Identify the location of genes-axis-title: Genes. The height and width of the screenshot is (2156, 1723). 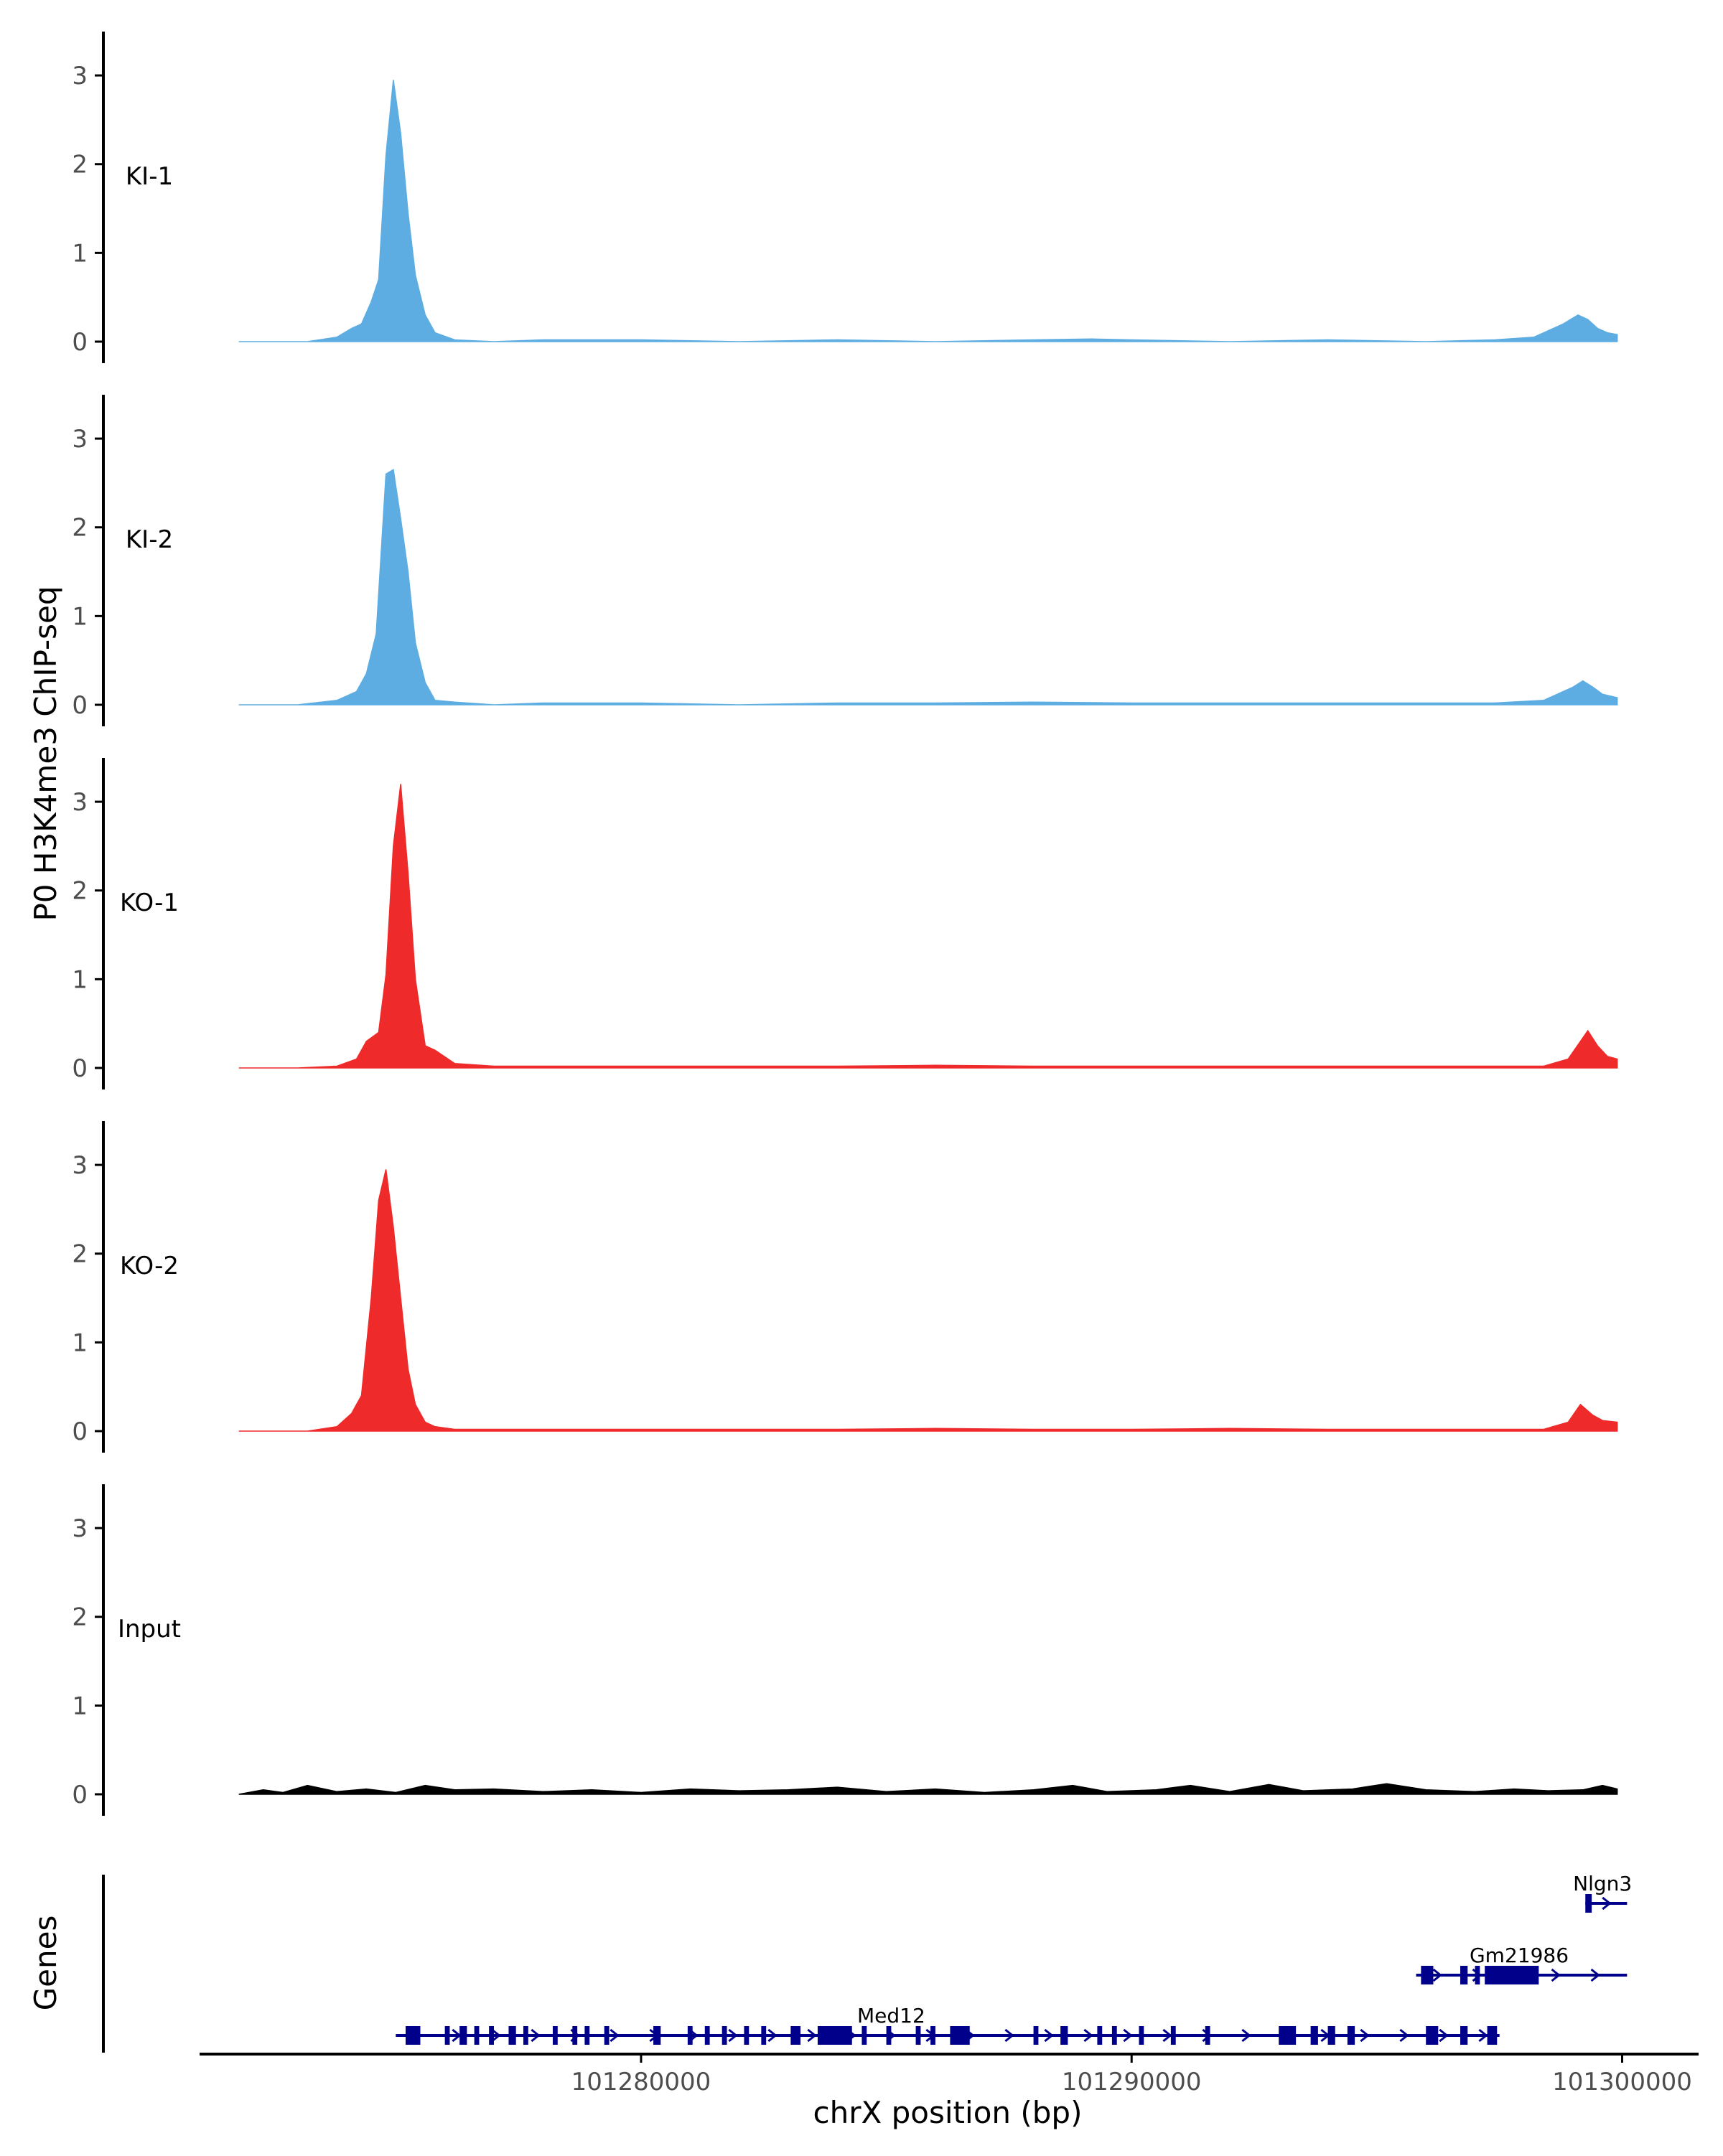
(45, 1963).